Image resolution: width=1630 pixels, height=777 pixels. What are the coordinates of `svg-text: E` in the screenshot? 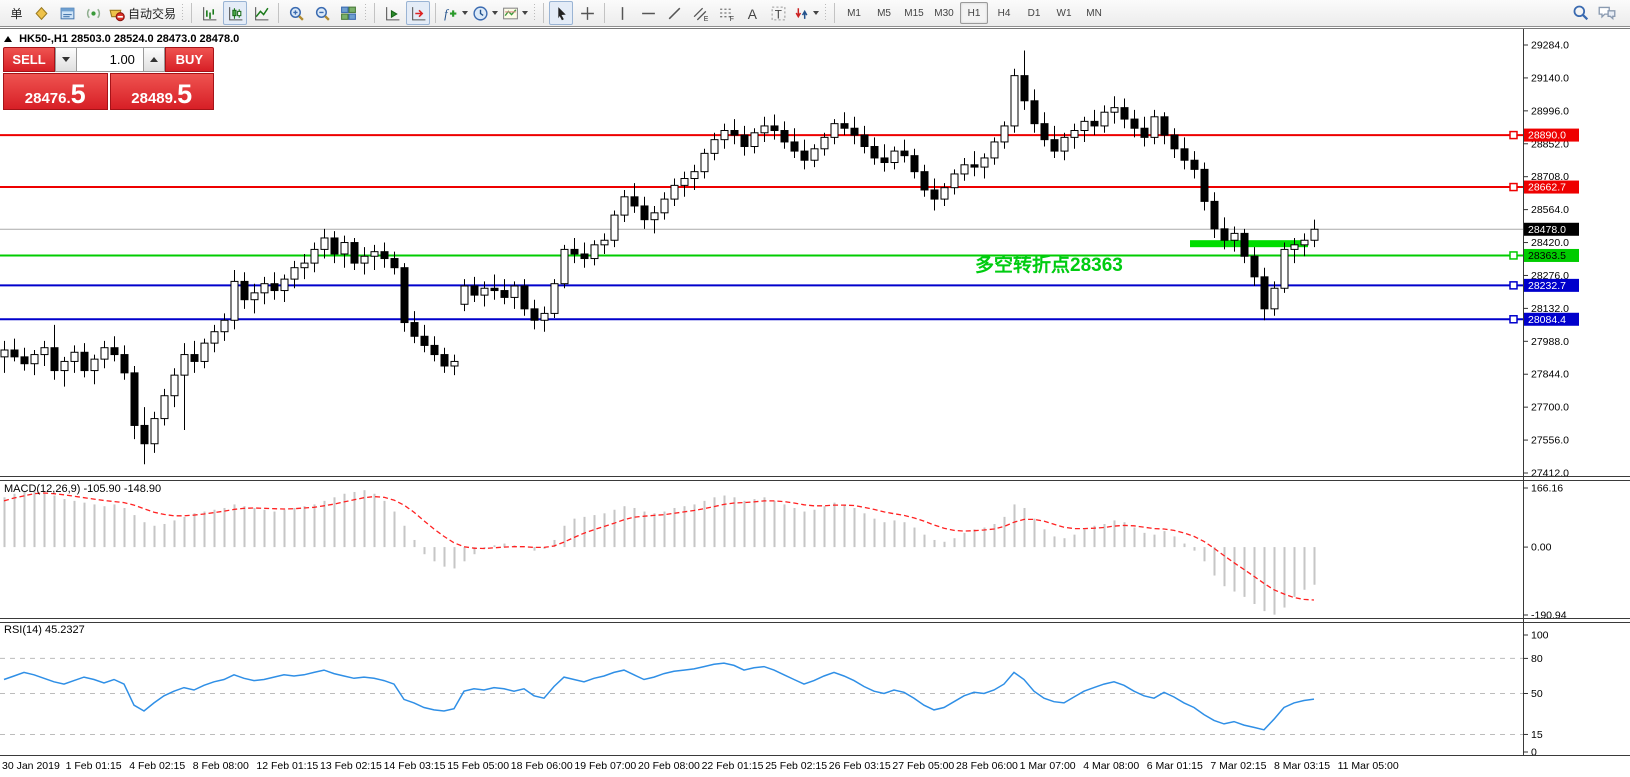 It's located at (705, 18).